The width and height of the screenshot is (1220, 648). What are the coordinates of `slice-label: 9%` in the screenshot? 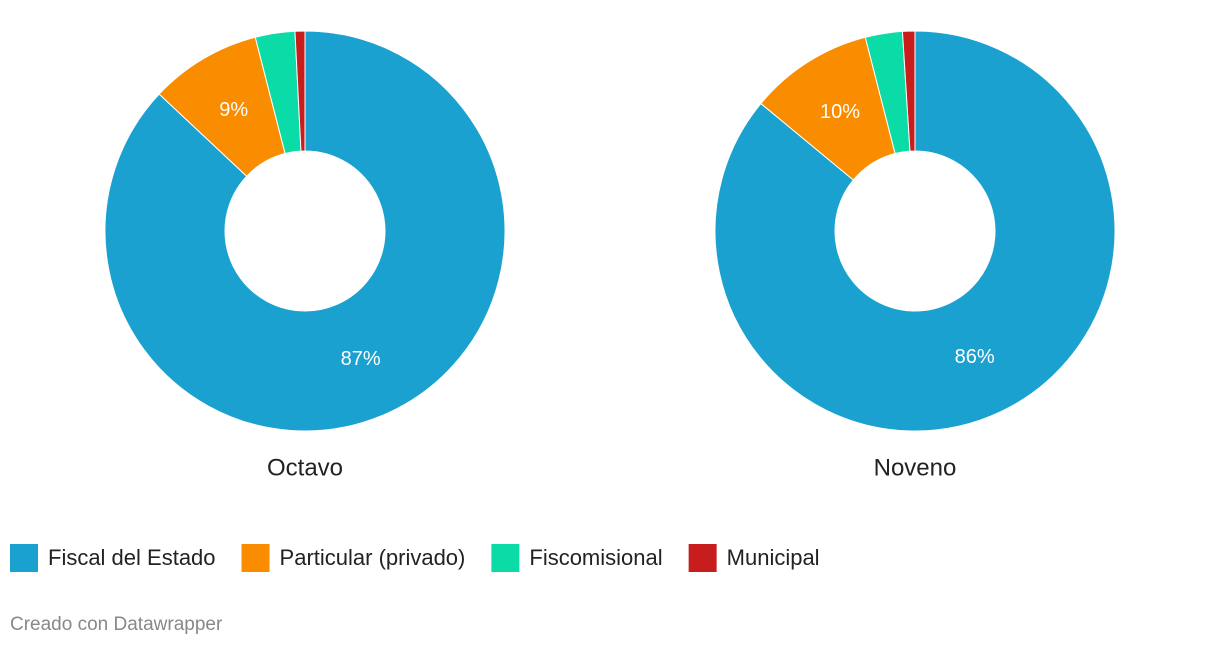 It's located at (233, 110).